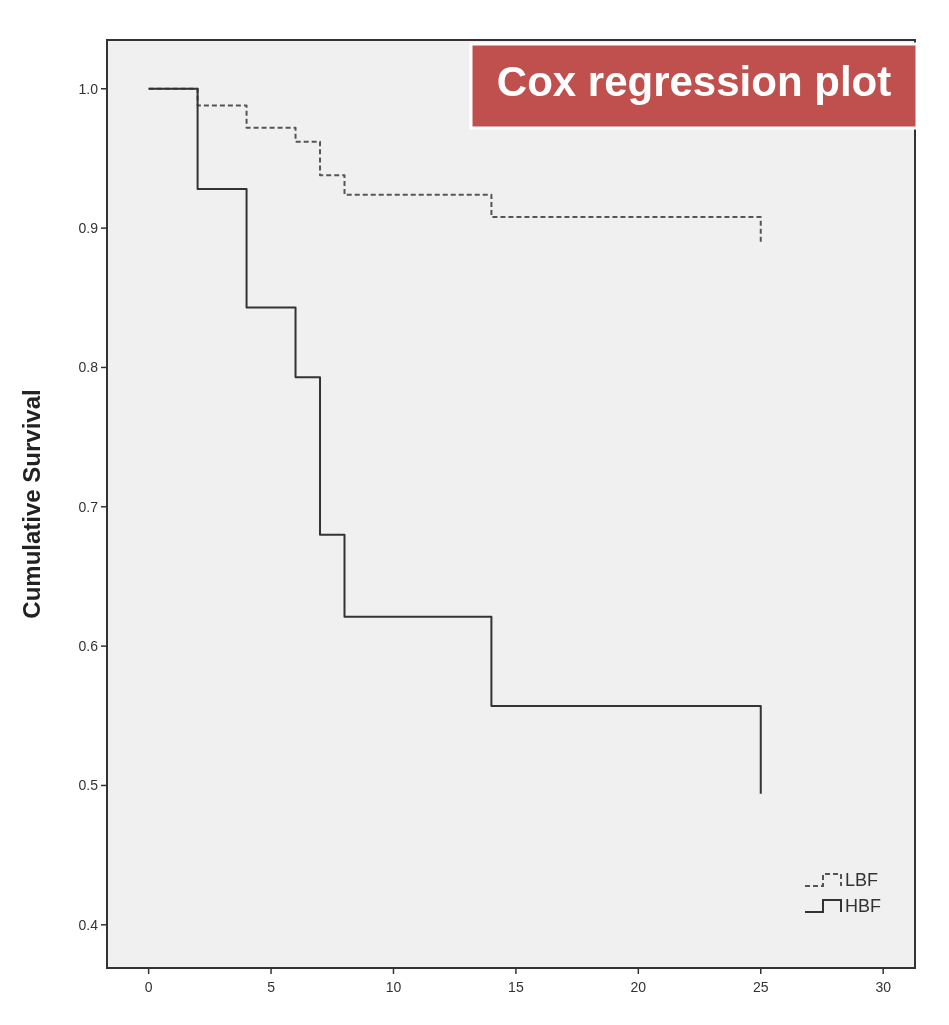 This screenshot has width=949, height=1025. What do you see at coordinates (31, 504) in the screenshot?
I see `y-axis-title: Cumulative Survival` at bounding box center [31, 504].